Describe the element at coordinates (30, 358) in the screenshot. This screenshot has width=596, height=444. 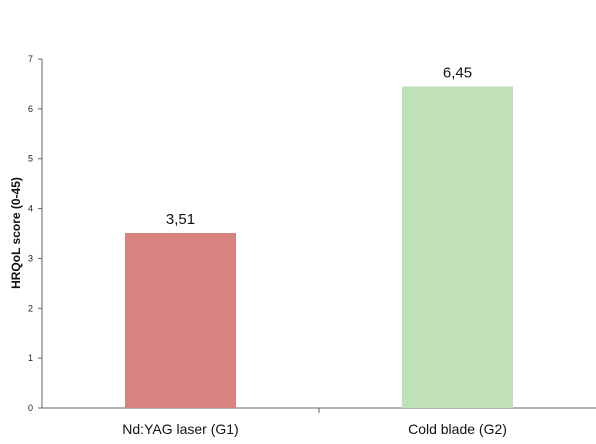
I see `y-tick-label: 1` at that location.